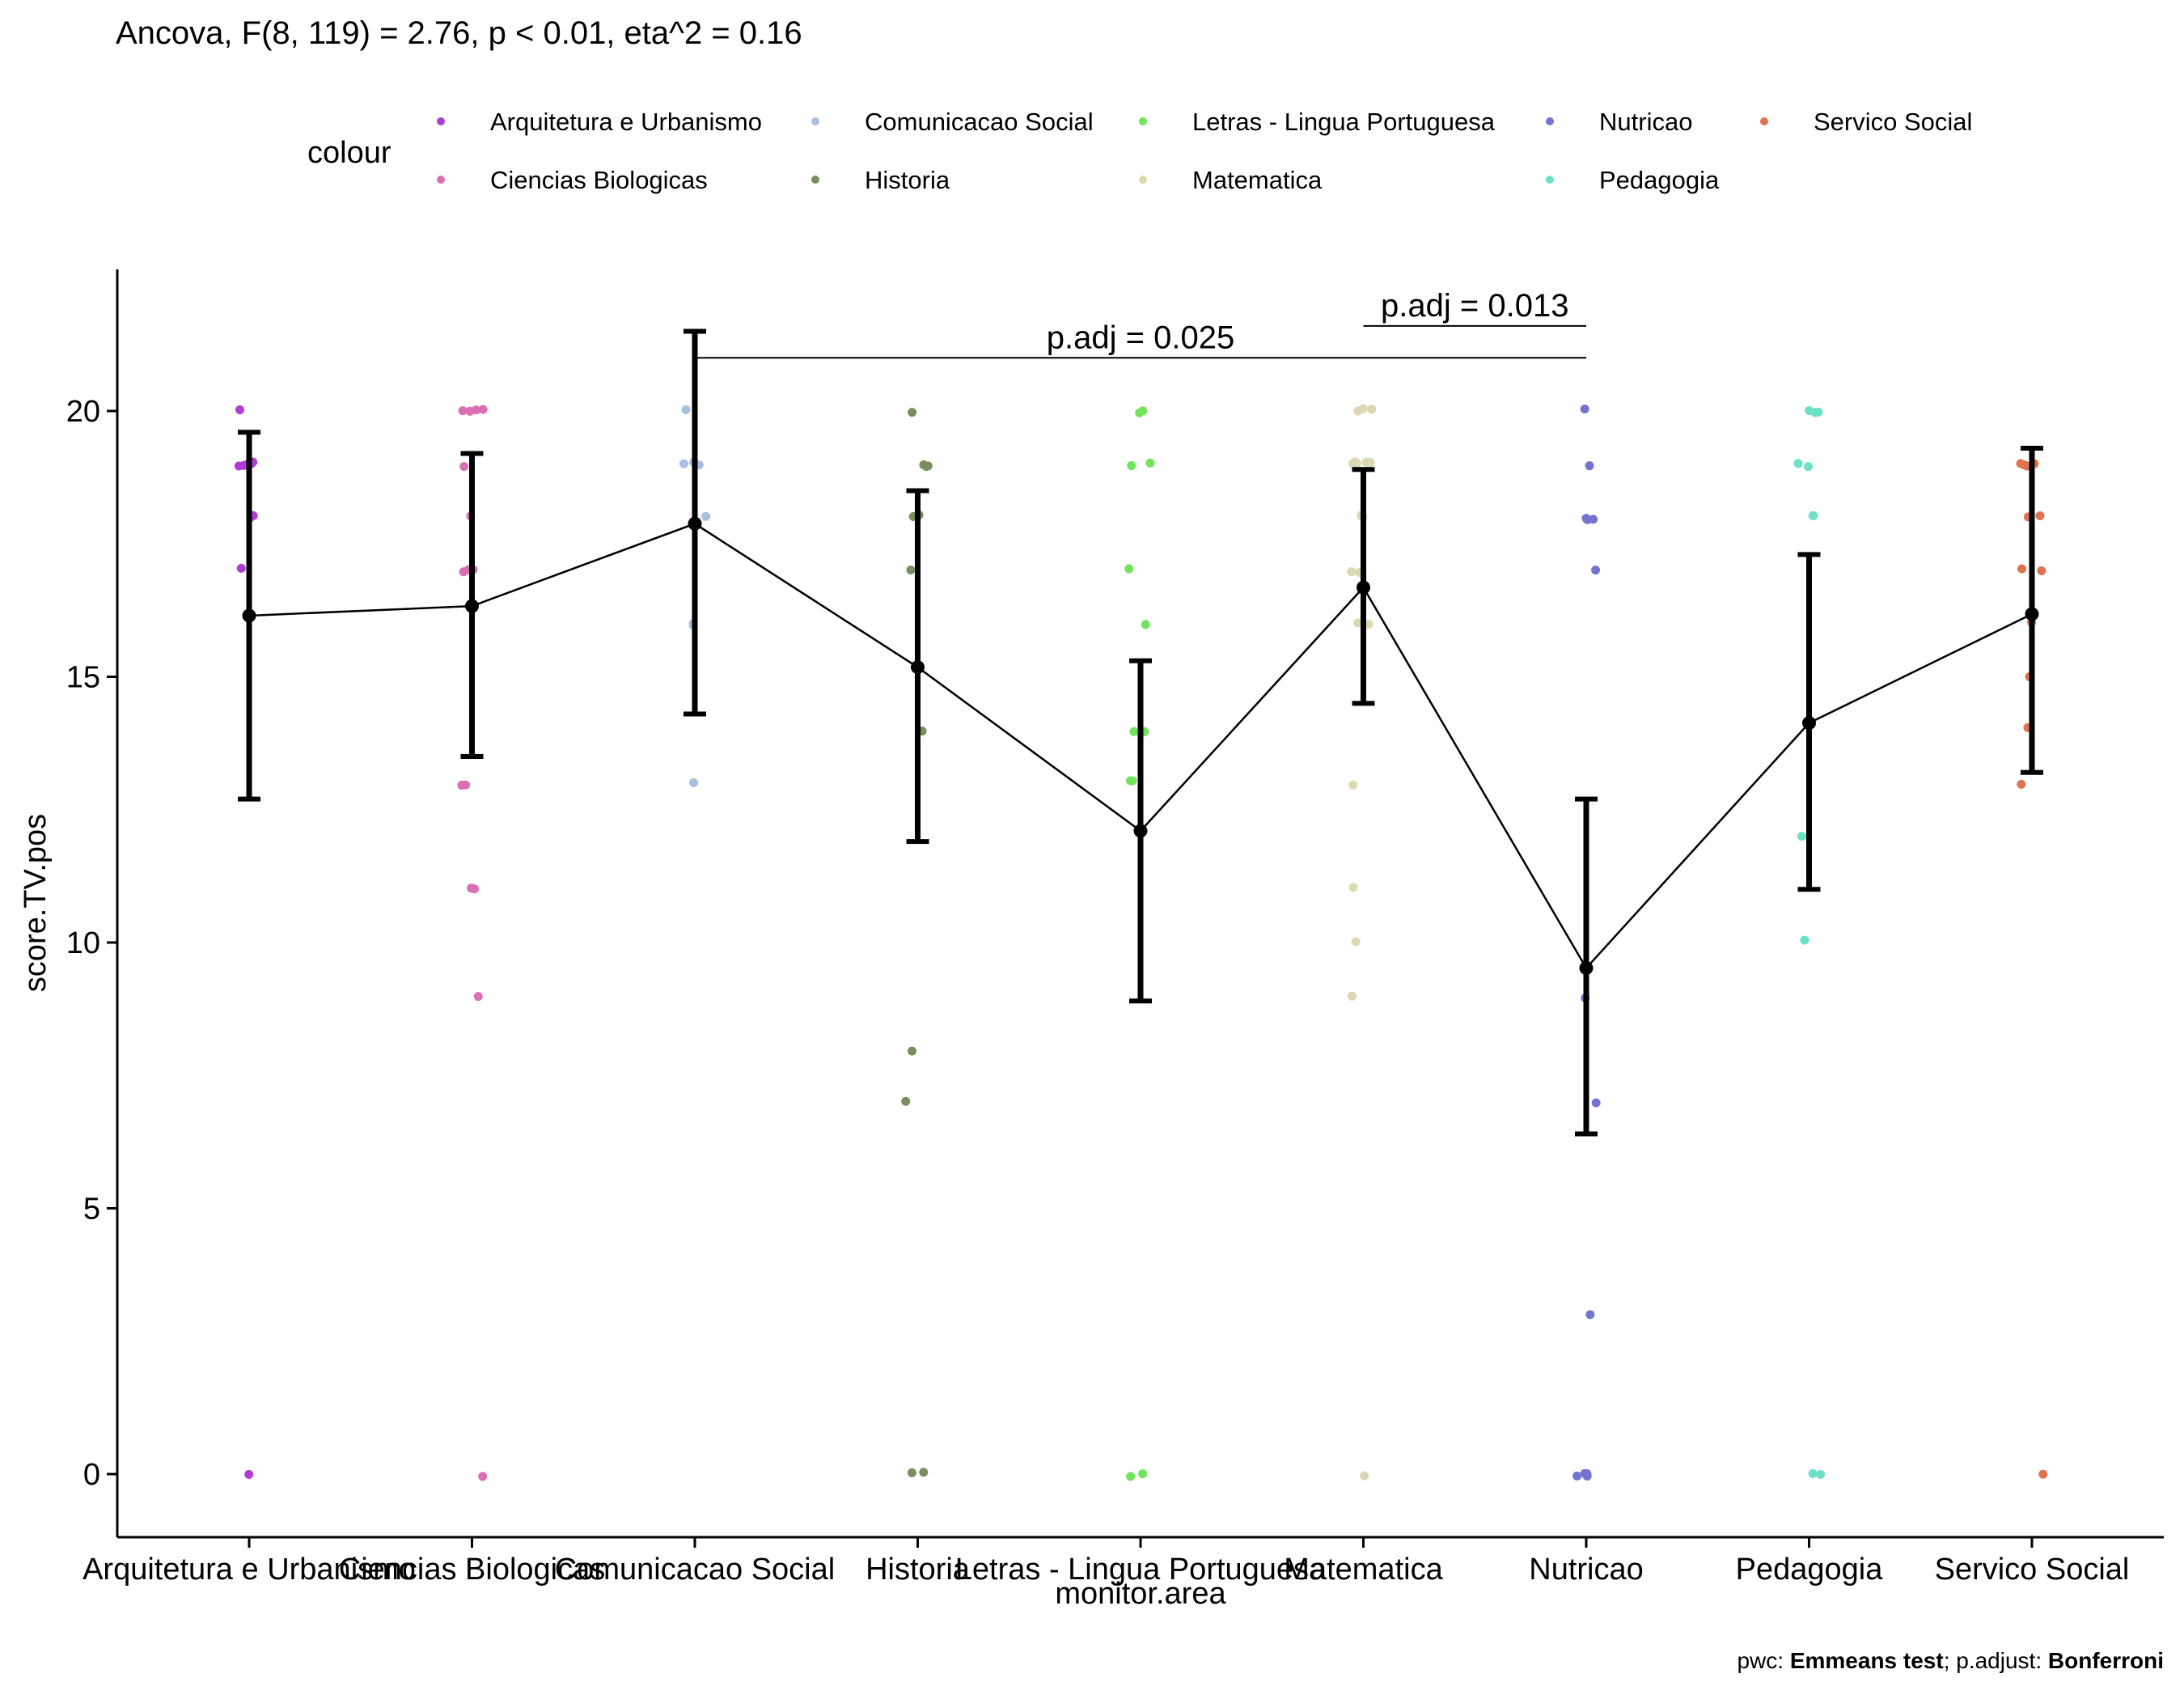  What do you see at coordinates (1950, 1660) in the screenshot?
I see `caption: pwc: Emmeans test; p.adjust: Bonferroni` at bounding box center [1950, 1660].